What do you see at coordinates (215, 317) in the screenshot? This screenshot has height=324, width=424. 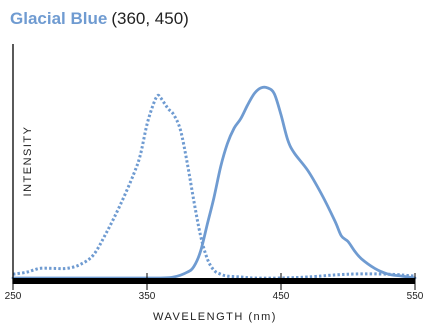 I see `x-axis-label: WAVELENGTH (nm)` at bounding box center [215, 317].